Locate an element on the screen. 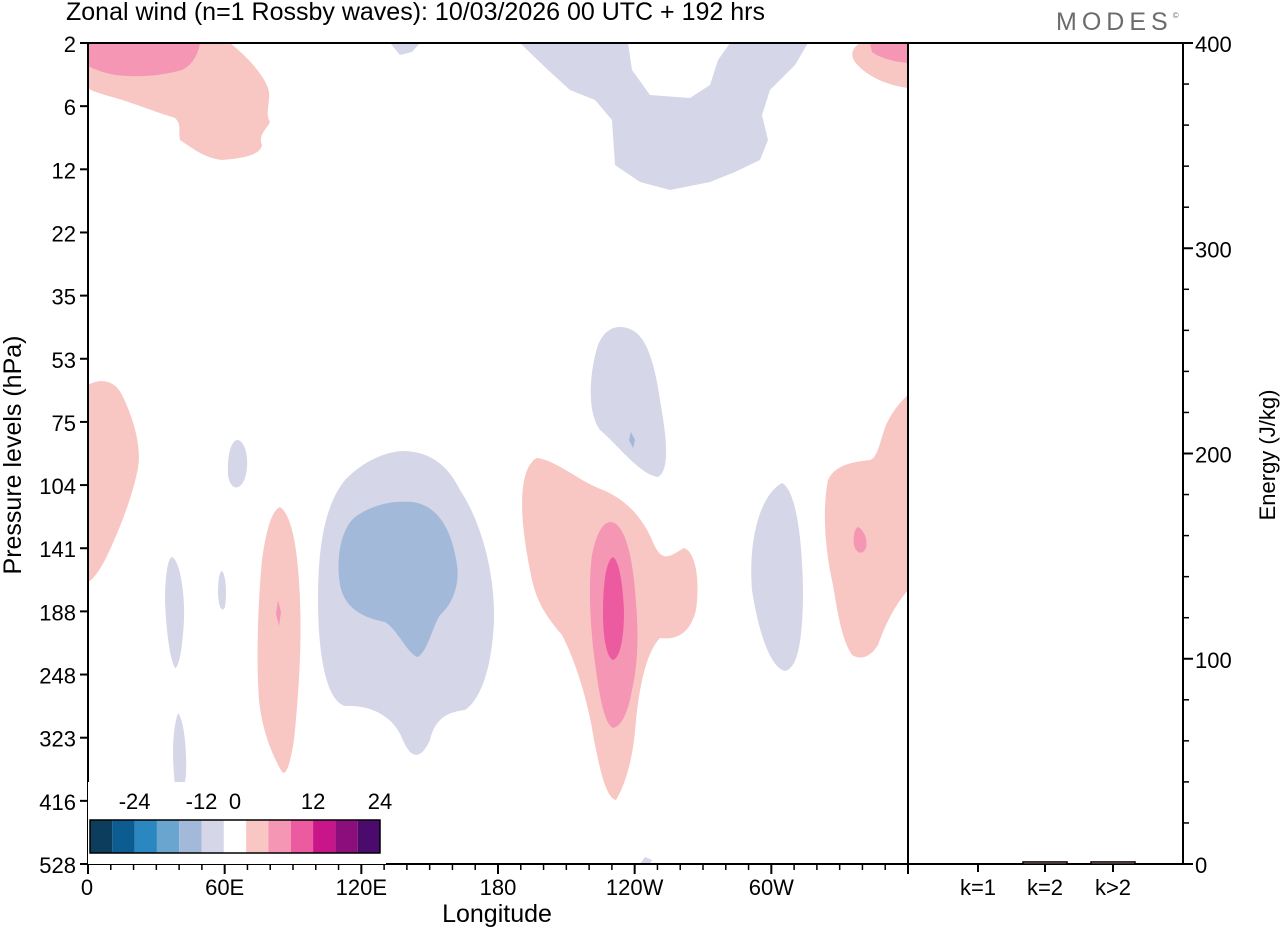 This screenshot has height=930, width=1280. colorbar-label: -12 is located at coordinates (202, 801).